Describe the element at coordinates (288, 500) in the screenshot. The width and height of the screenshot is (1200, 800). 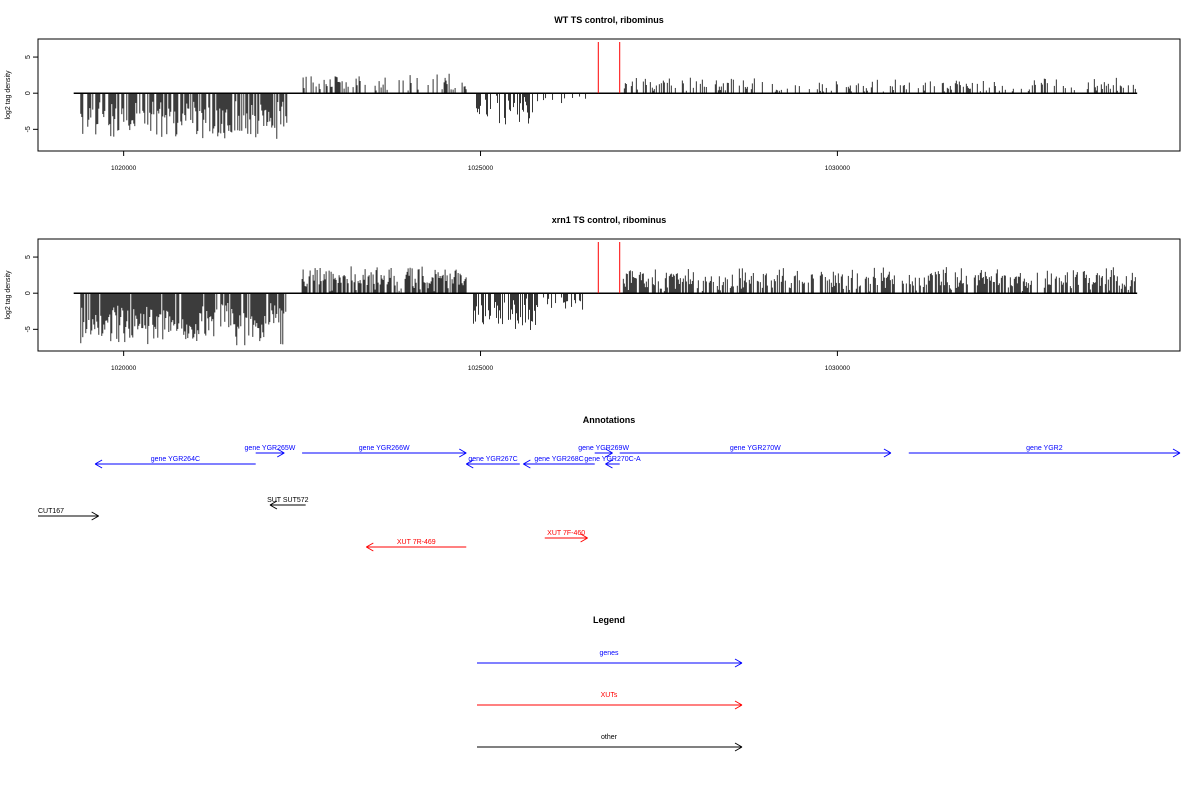
I see `feature-label: SUT SUT572` at that location.